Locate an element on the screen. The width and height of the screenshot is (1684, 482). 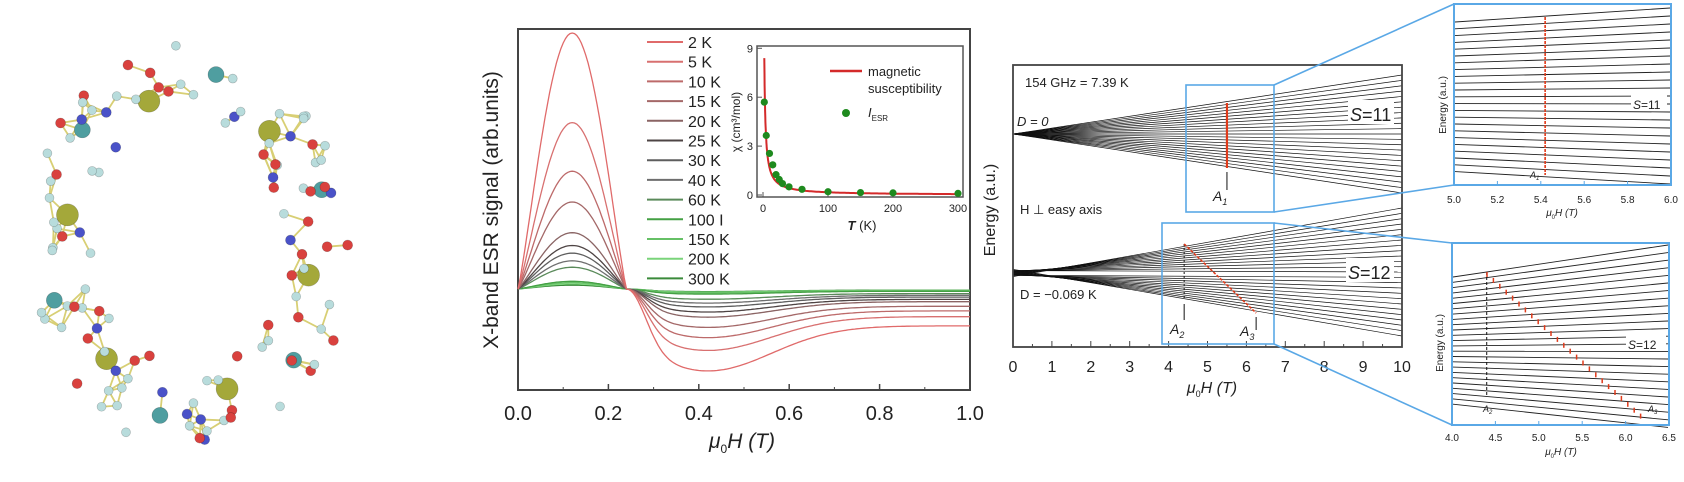
legend-label: 200 K is located at coordinates (709, 260).